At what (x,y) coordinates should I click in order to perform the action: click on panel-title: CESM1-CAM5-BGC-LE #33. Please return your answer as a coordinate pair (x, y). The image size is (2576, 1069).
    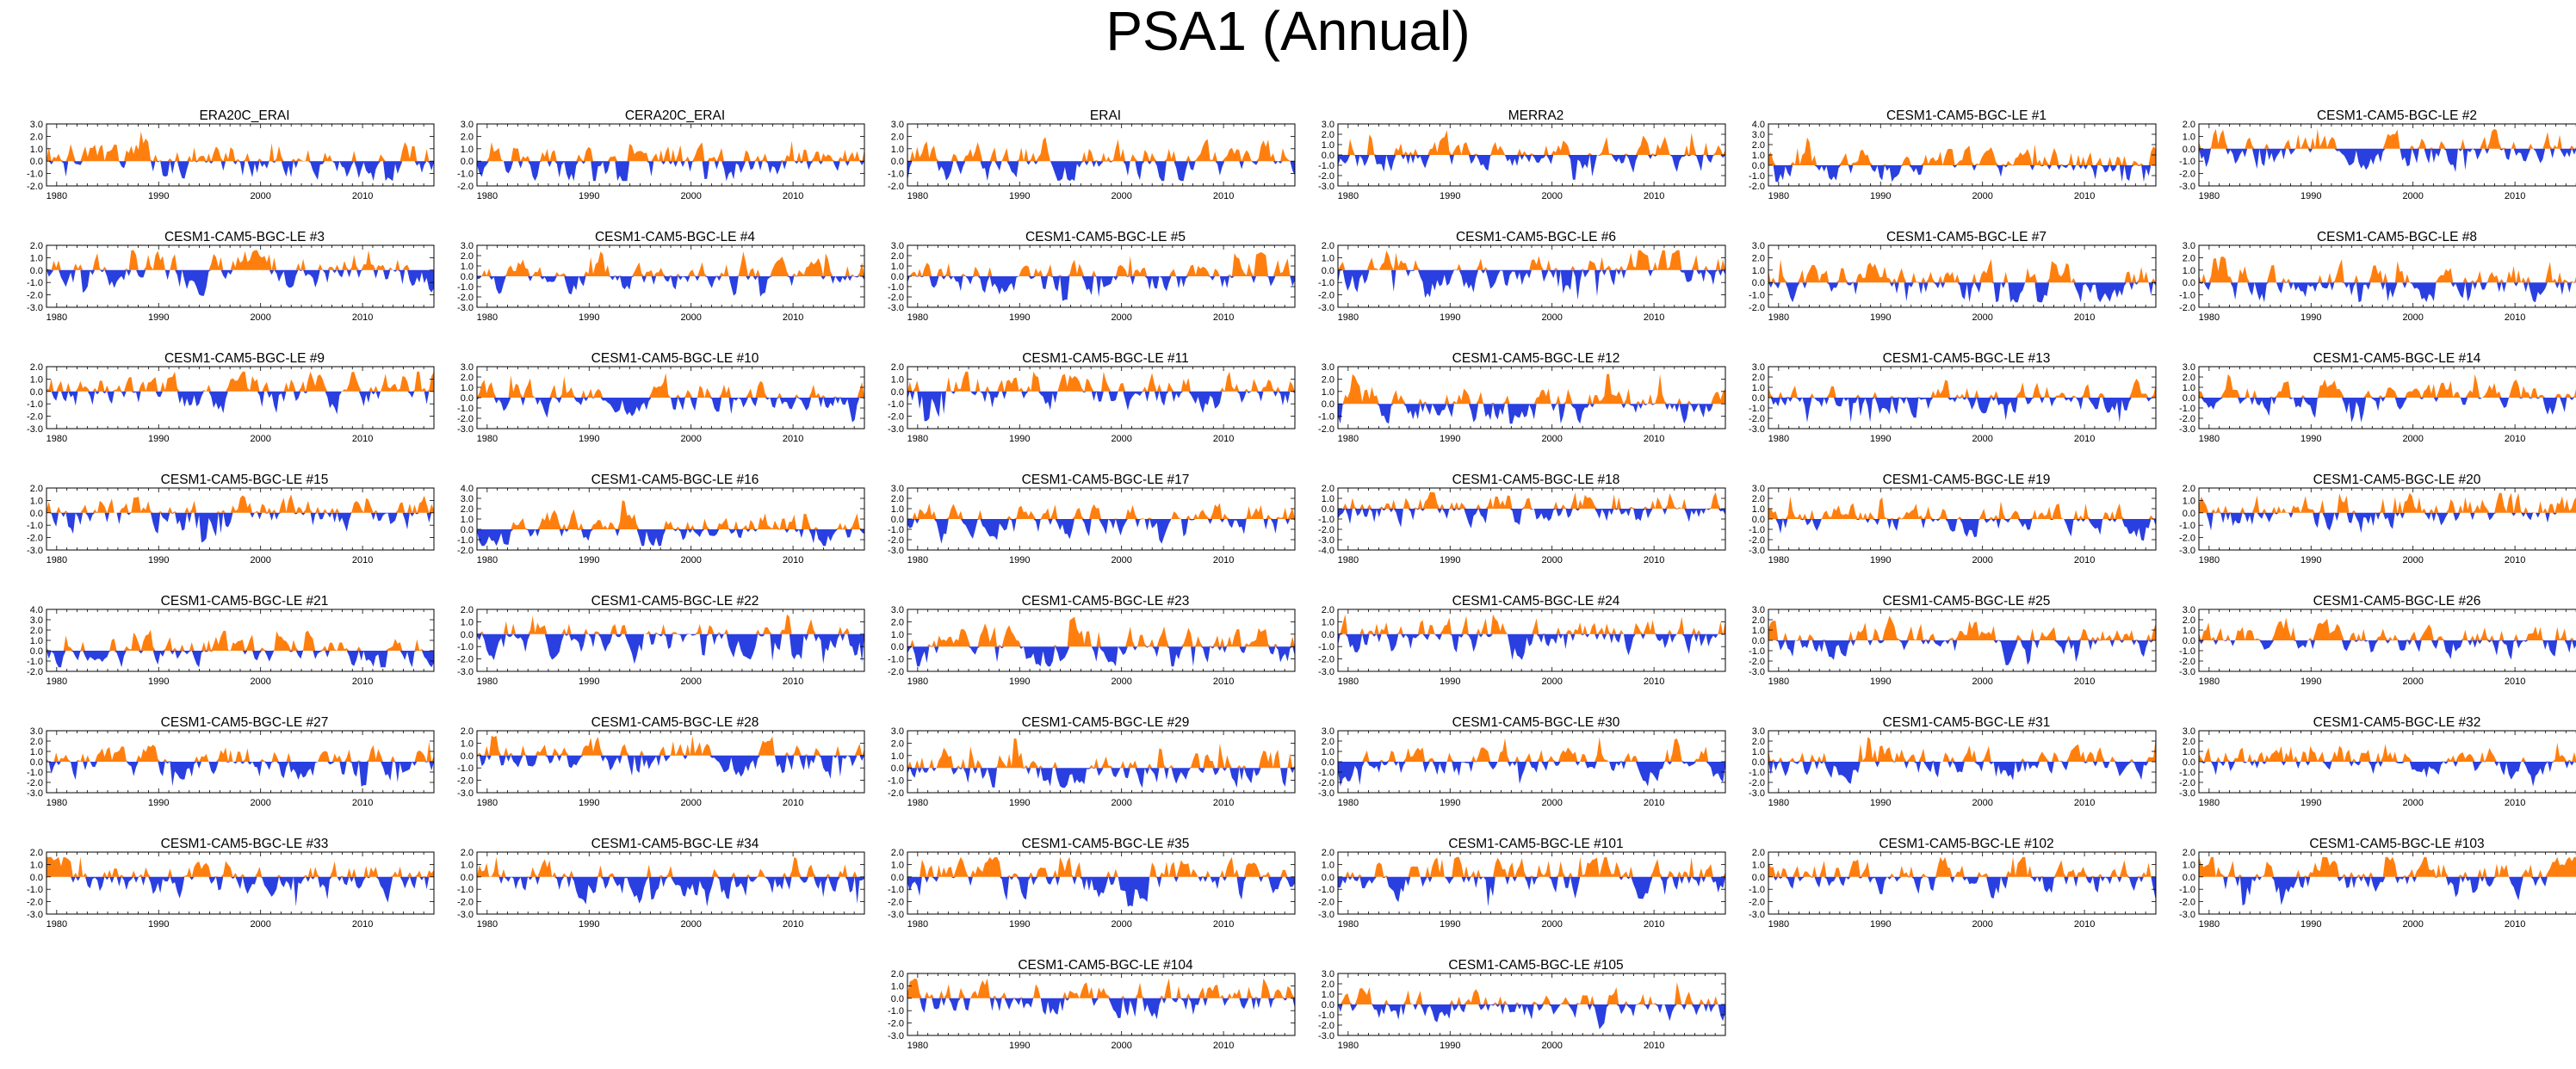
    Looking at the image, I should click on (245, 844).